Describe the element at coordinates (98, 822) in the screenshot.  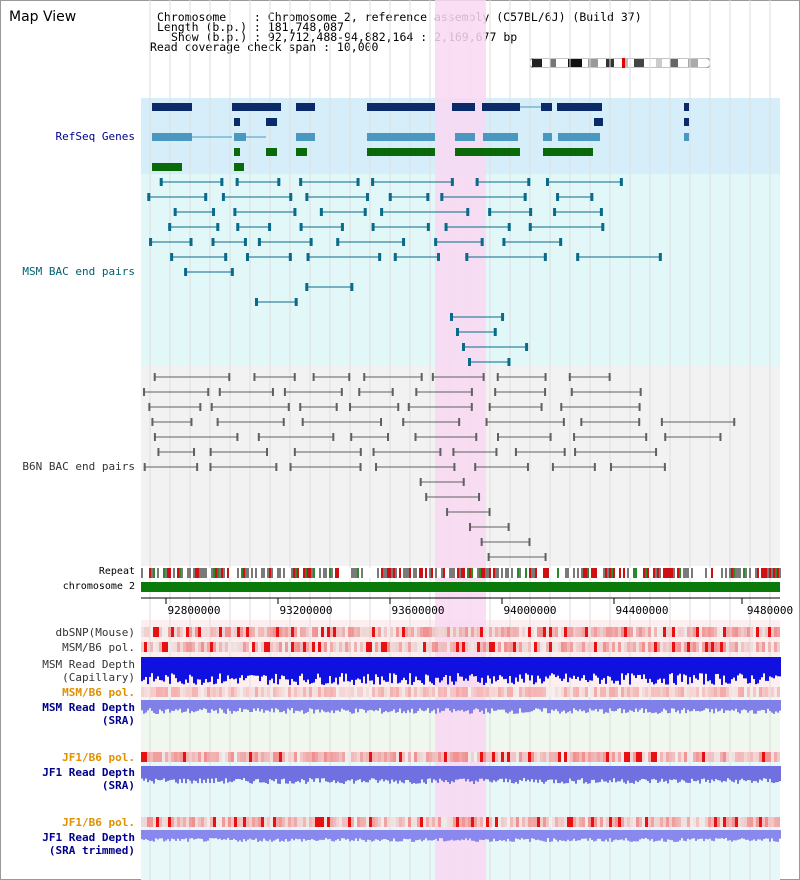
I see `jf1-b6-pol-trim-label: JF1/B6 pol.` at that location.